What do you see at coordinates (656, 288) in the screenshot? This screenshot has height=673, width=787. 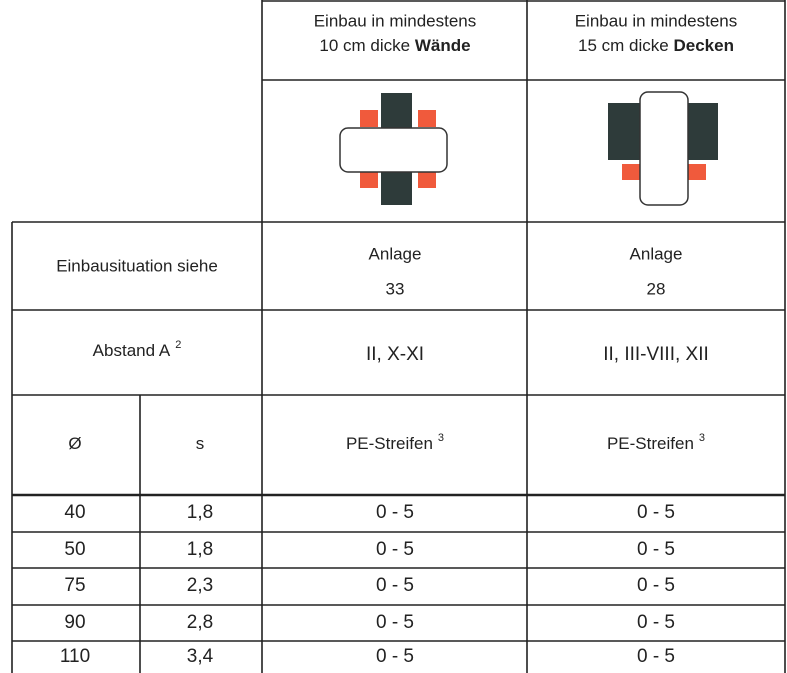 I see `cell: 28` at bounding box center [656, 288].